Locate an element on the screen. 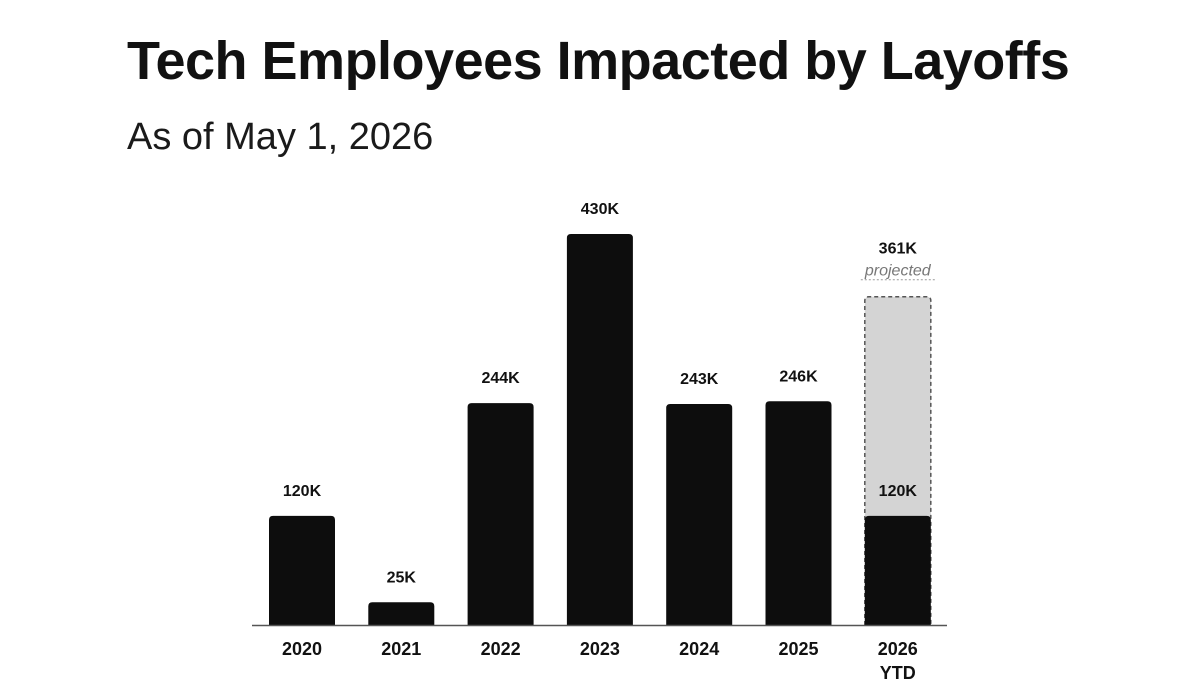 The height and width of the screenshot is (686, 1200). category-label-2021: 2021 is located at coordinates (401, 649).